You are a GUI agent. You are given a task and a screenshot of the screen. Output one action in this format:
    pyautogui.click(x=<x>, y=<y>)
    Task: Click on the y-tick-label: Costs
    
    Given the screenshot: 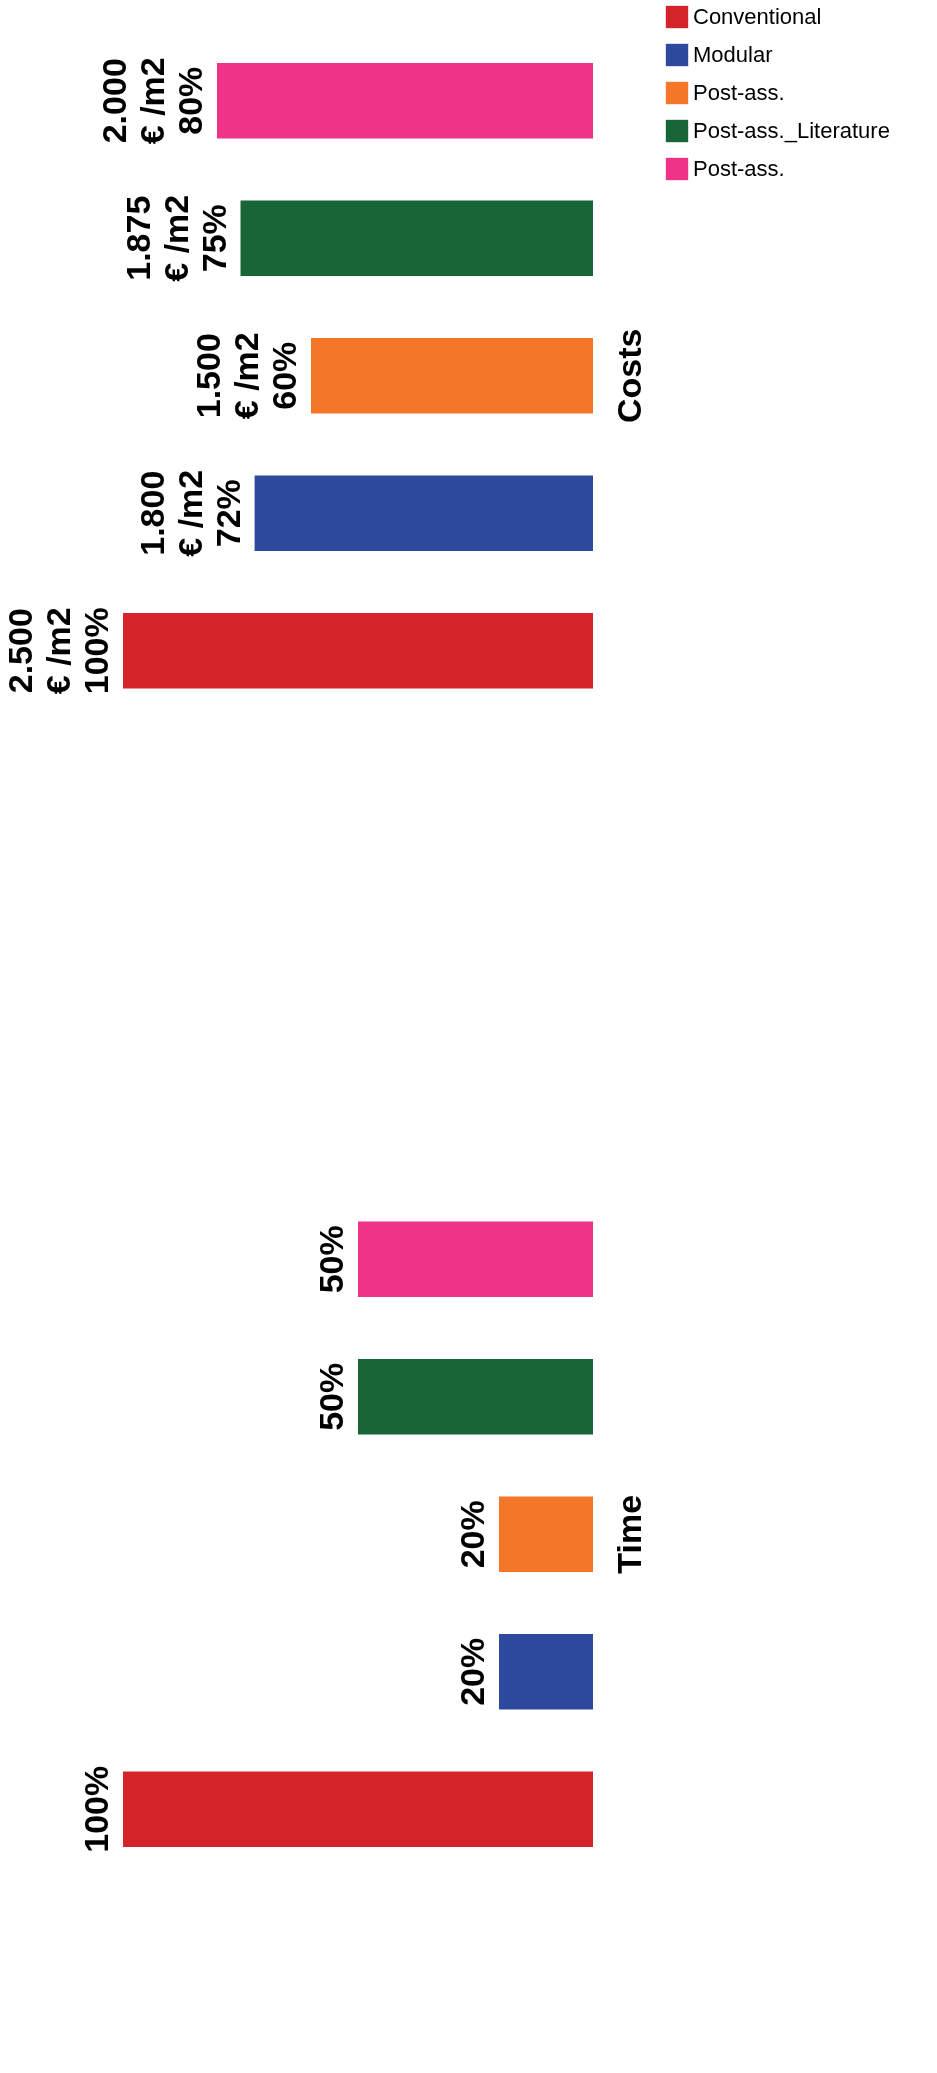 What is the action you would take?
    pyautogui.click(x=628, y=375)
    